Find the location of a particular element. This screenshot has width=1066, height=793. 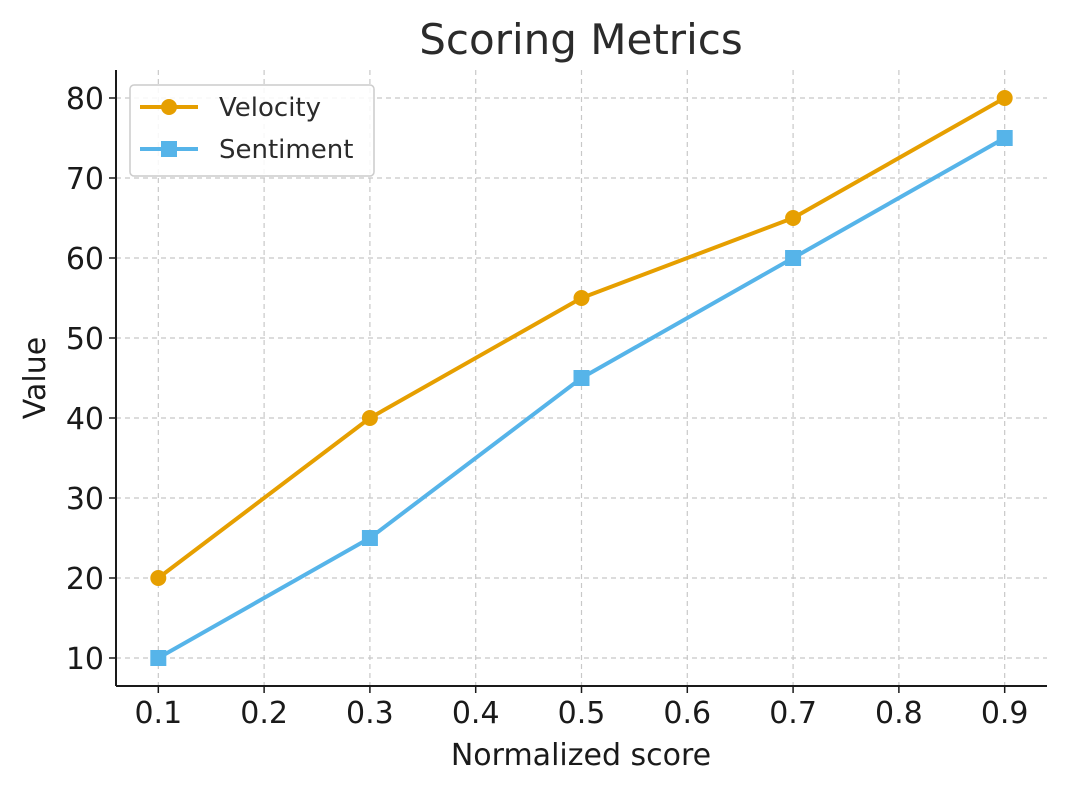

legend-items: Velocity Sentiment is located at coordinates (246, 129).